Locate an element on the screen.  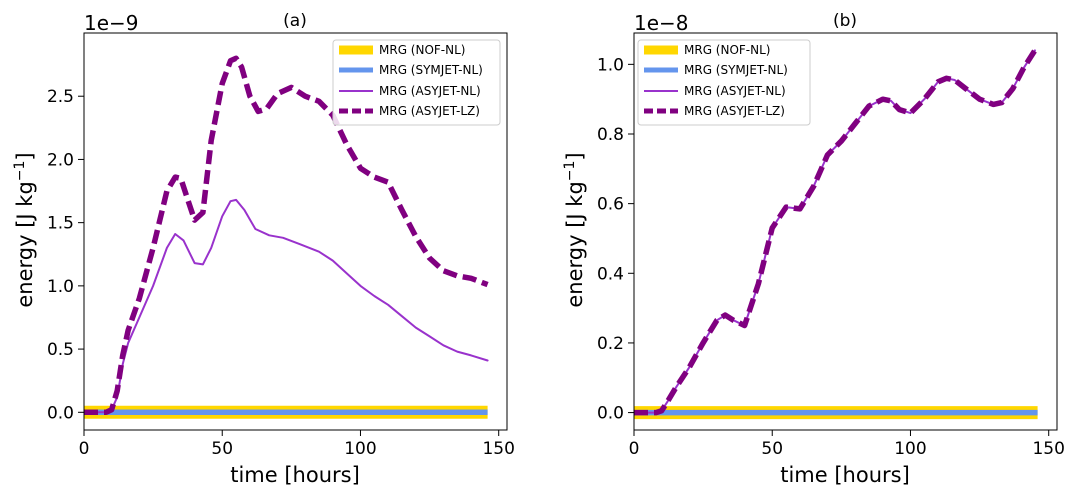
panel-a-xlabel: time [hours] is located at coordinates (295, 475).